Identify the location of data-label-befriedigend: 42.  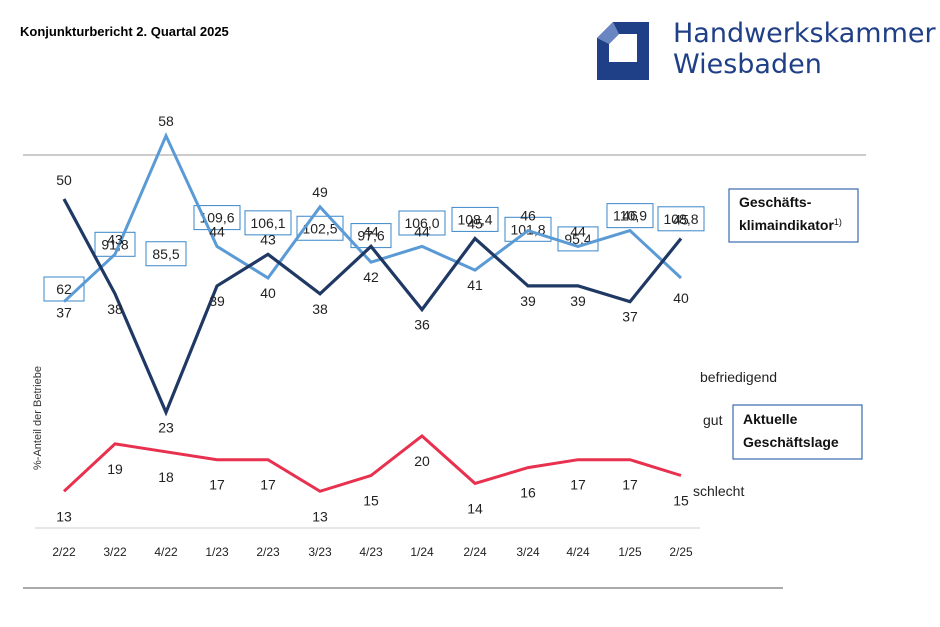
(371, 277).